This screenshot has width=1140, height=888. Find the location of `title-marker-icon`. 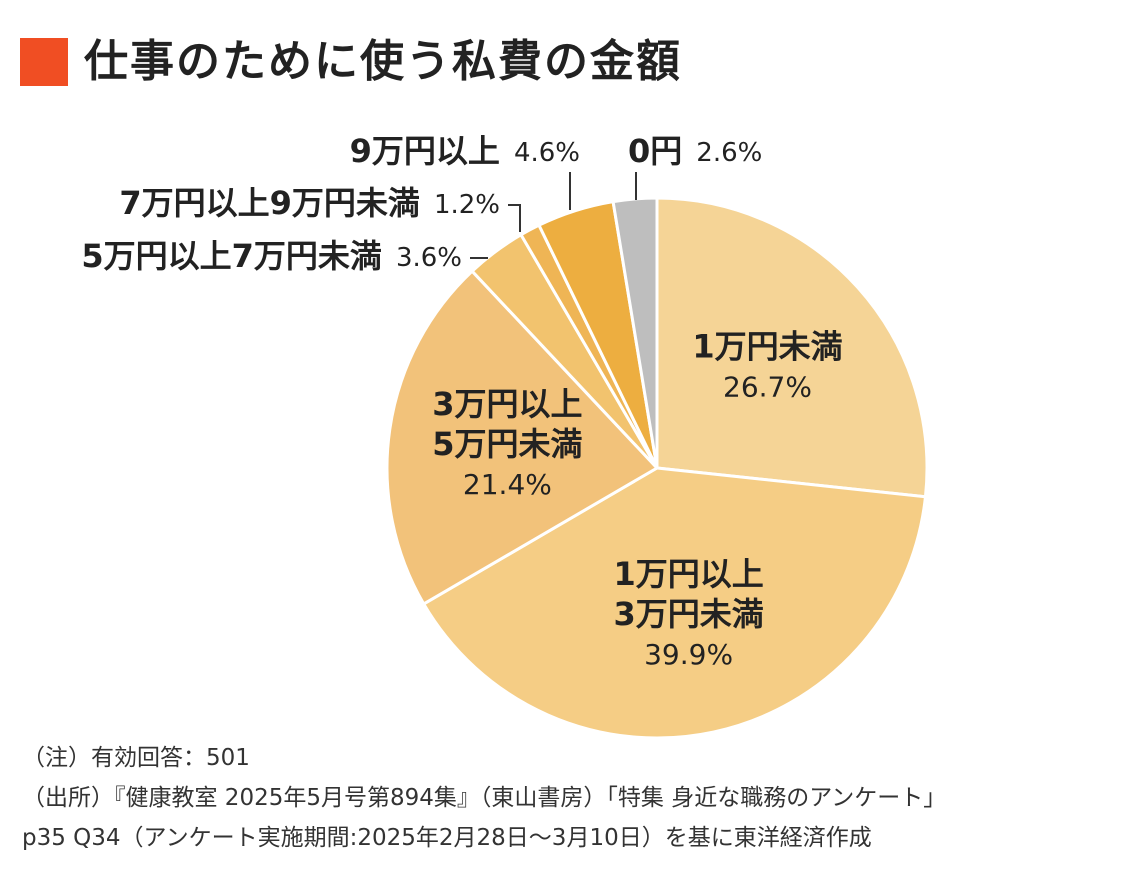

title-marker-icon is located at coordinates (44, 62).